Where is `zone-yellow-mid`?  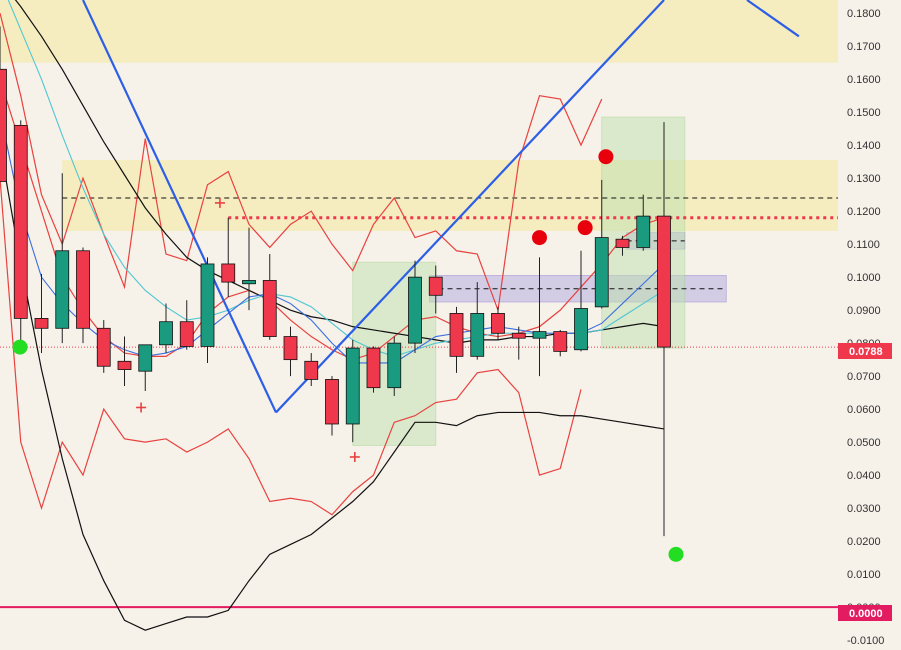
zone-yellow-mid is located at coordinates (450, 195).